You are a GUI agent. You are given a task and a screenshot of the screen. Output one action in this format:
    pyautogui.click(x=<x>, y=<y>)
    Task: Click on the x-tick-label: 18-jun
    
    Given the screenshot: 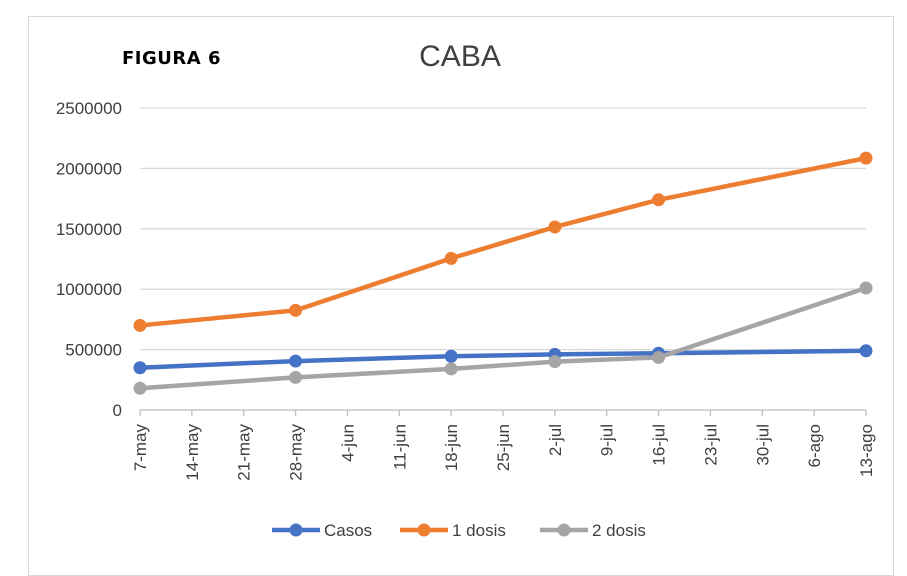 What is the action you would take?
    pyautogui.click(x=451, y=447)
    